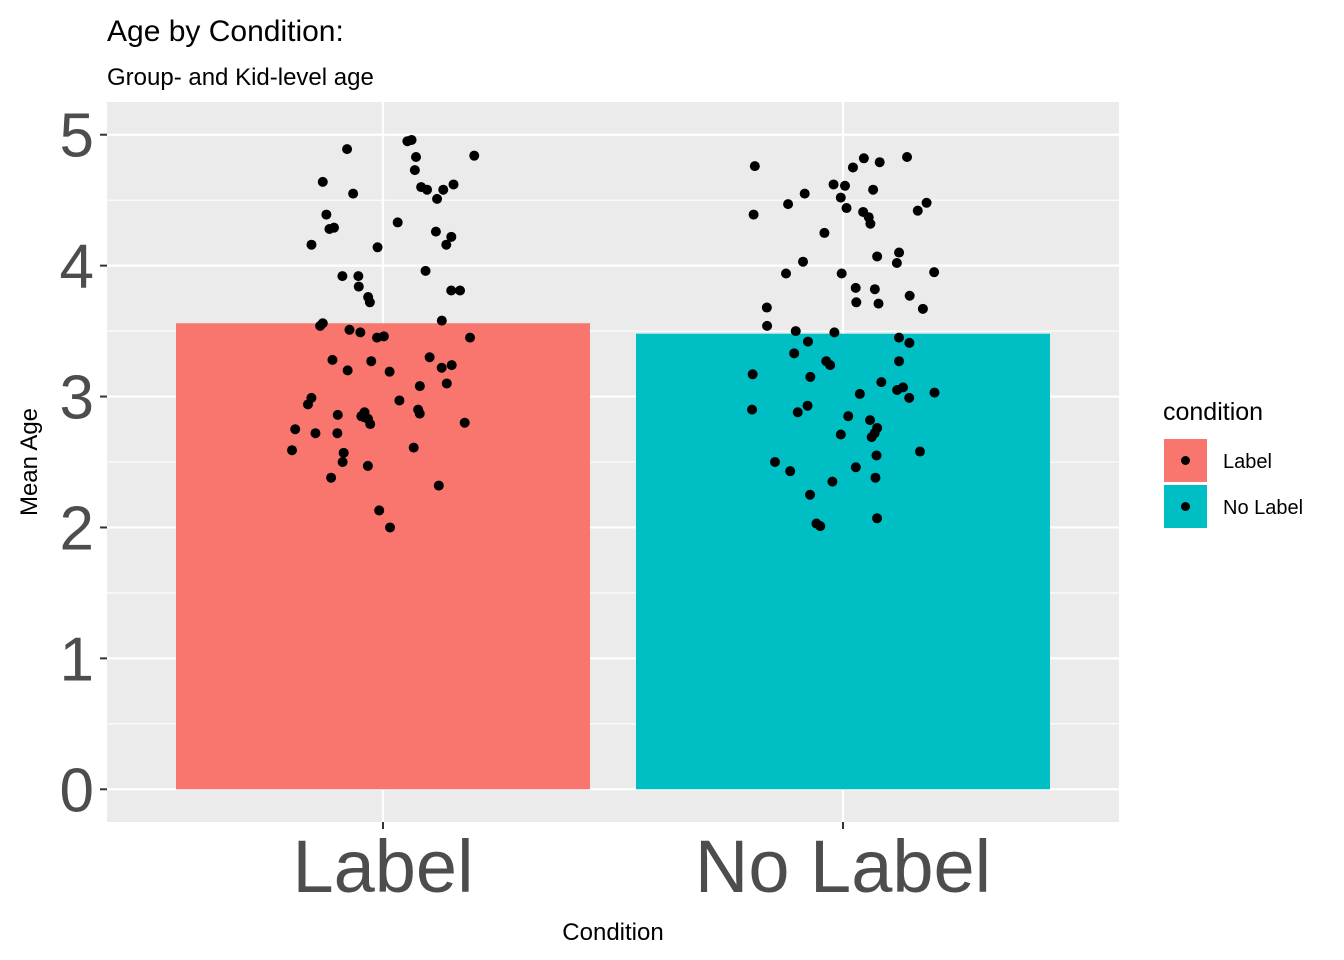 The image size is (1344, 960). I want to click on legend-title: condition, so click(1213, 412).